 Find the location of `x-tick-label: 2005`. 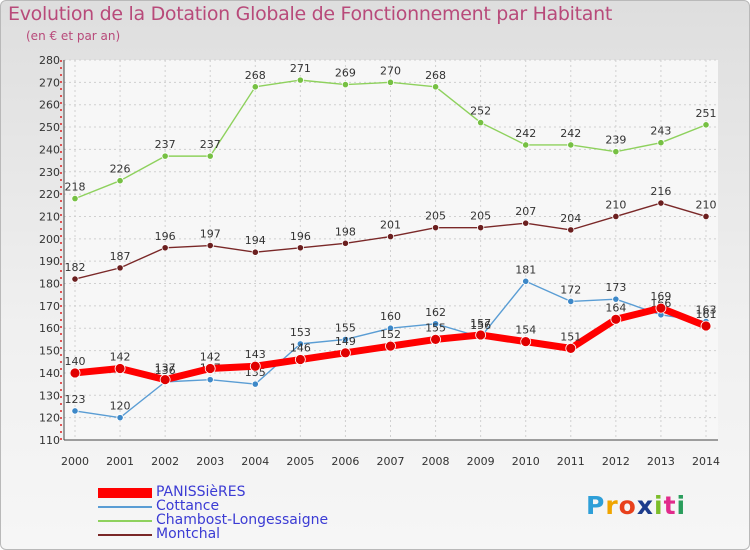

x-tick-label: 2005 is located at coordinates (300, 461).